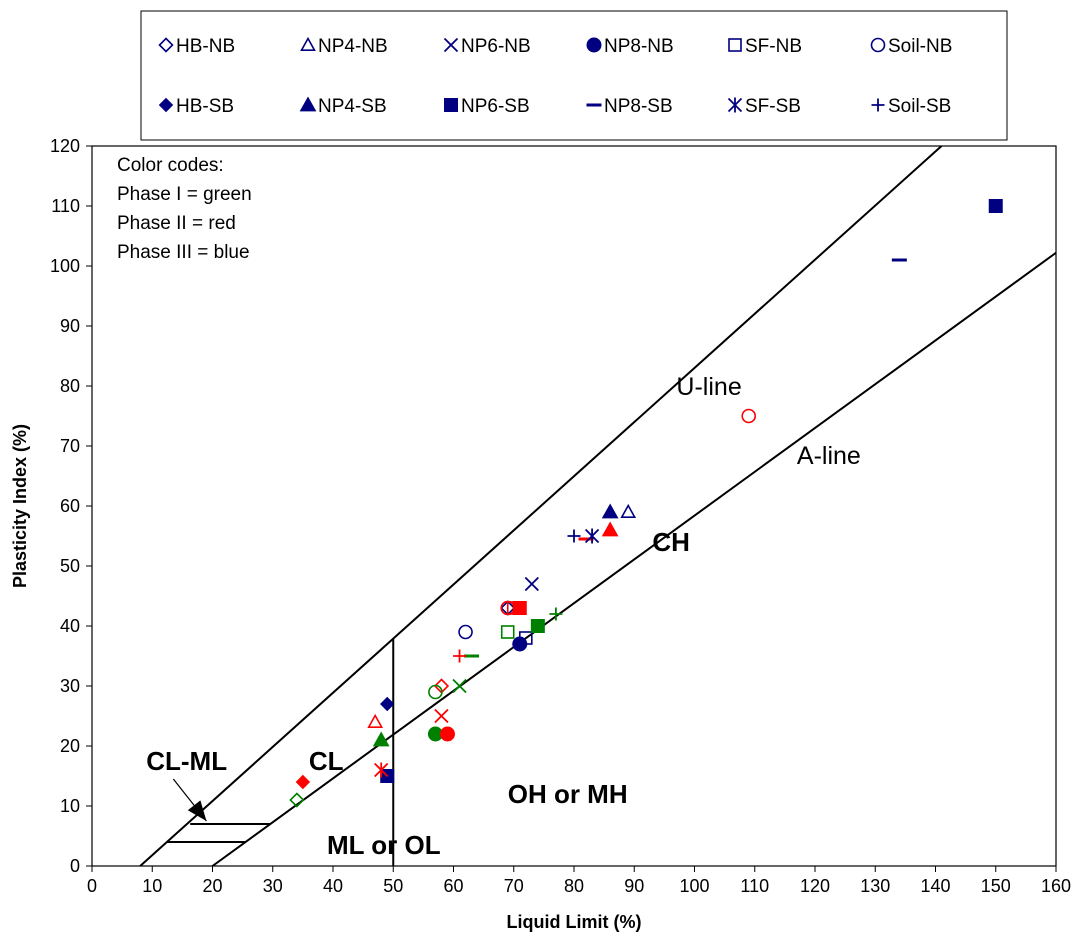 The width and height of the screenshot is (1084, 940). What do you see at coordinates (70, 386) in the screenshot?
I see `y-tick-label: 80` at bounding box center [70, 386].